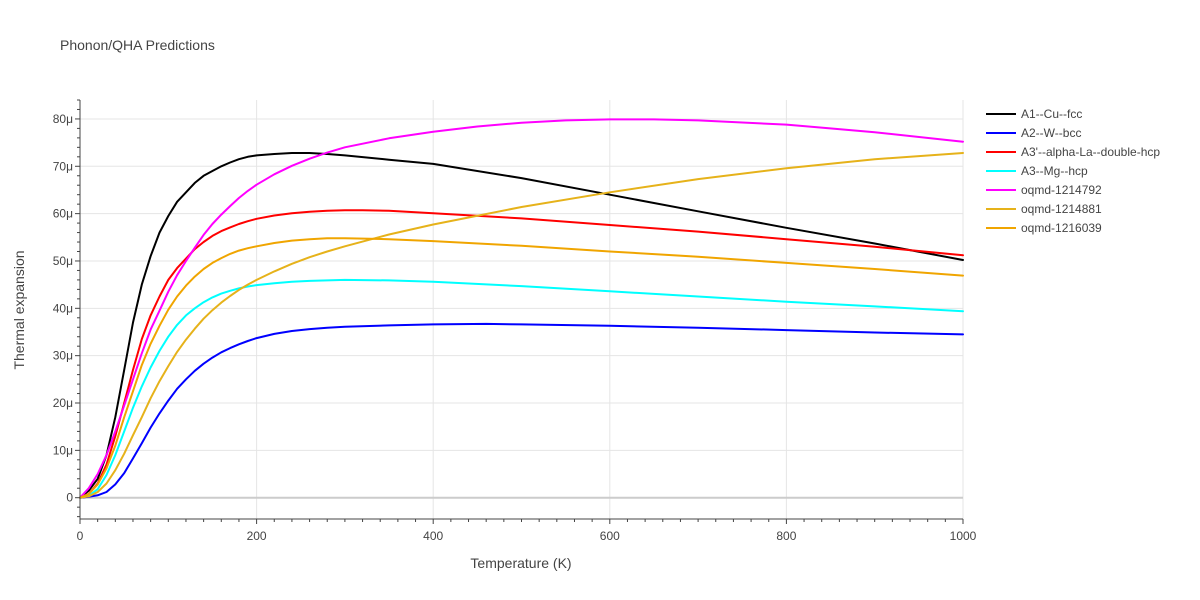  What do you see at coordinates (80, 536) in the screenshot?
I see `x-tick-label: 0` at bounding box center [80, 536].